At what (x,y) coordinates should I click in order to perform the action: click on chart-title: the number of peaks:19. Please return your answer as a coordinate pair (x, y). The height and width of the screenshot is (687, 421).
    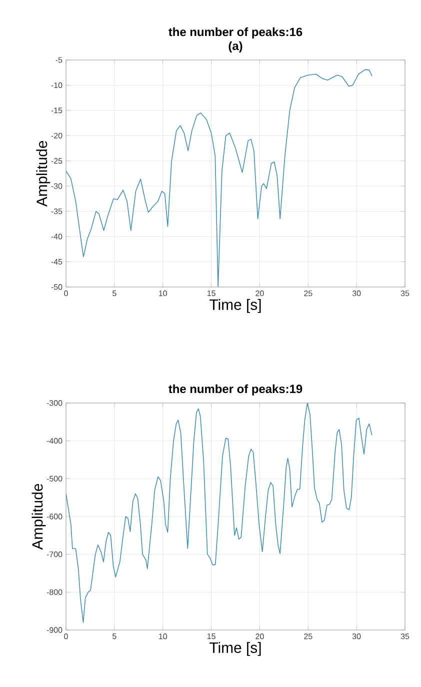
    Looking at the image, I should click on (235, 390).